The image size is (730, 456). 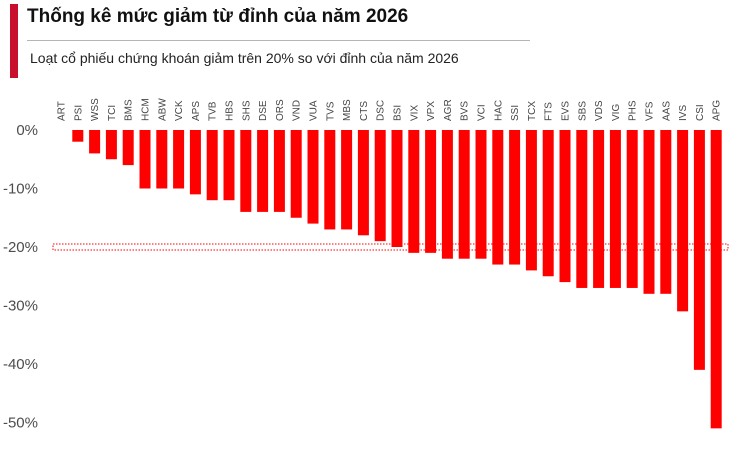 I want to click on category-label: BVS, so click(x=465, y=111).